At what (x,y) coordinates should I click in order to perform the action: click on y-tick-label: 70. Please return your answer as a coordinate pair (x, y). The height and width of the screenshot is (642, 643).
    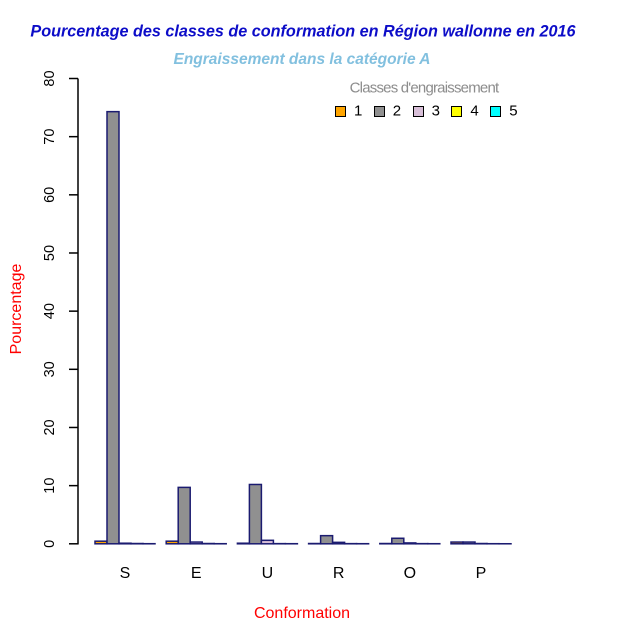
    Looking at the image, I should click on (50, 137).